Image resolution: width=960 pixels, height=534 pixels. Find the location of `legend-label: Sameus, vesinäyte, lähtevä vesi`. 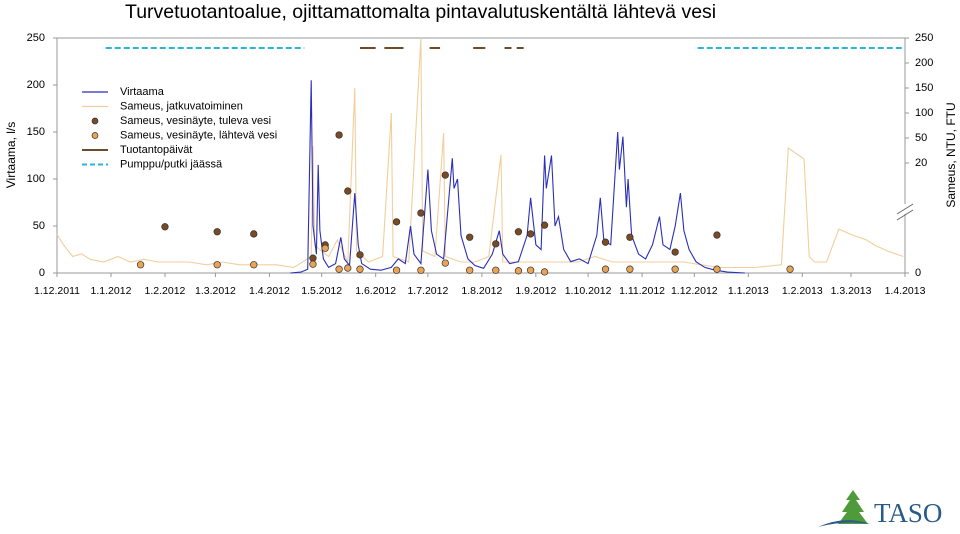

legend-label: Sameus, vesinäyte, lähtevä vesi is located at coordinates (198, 135).